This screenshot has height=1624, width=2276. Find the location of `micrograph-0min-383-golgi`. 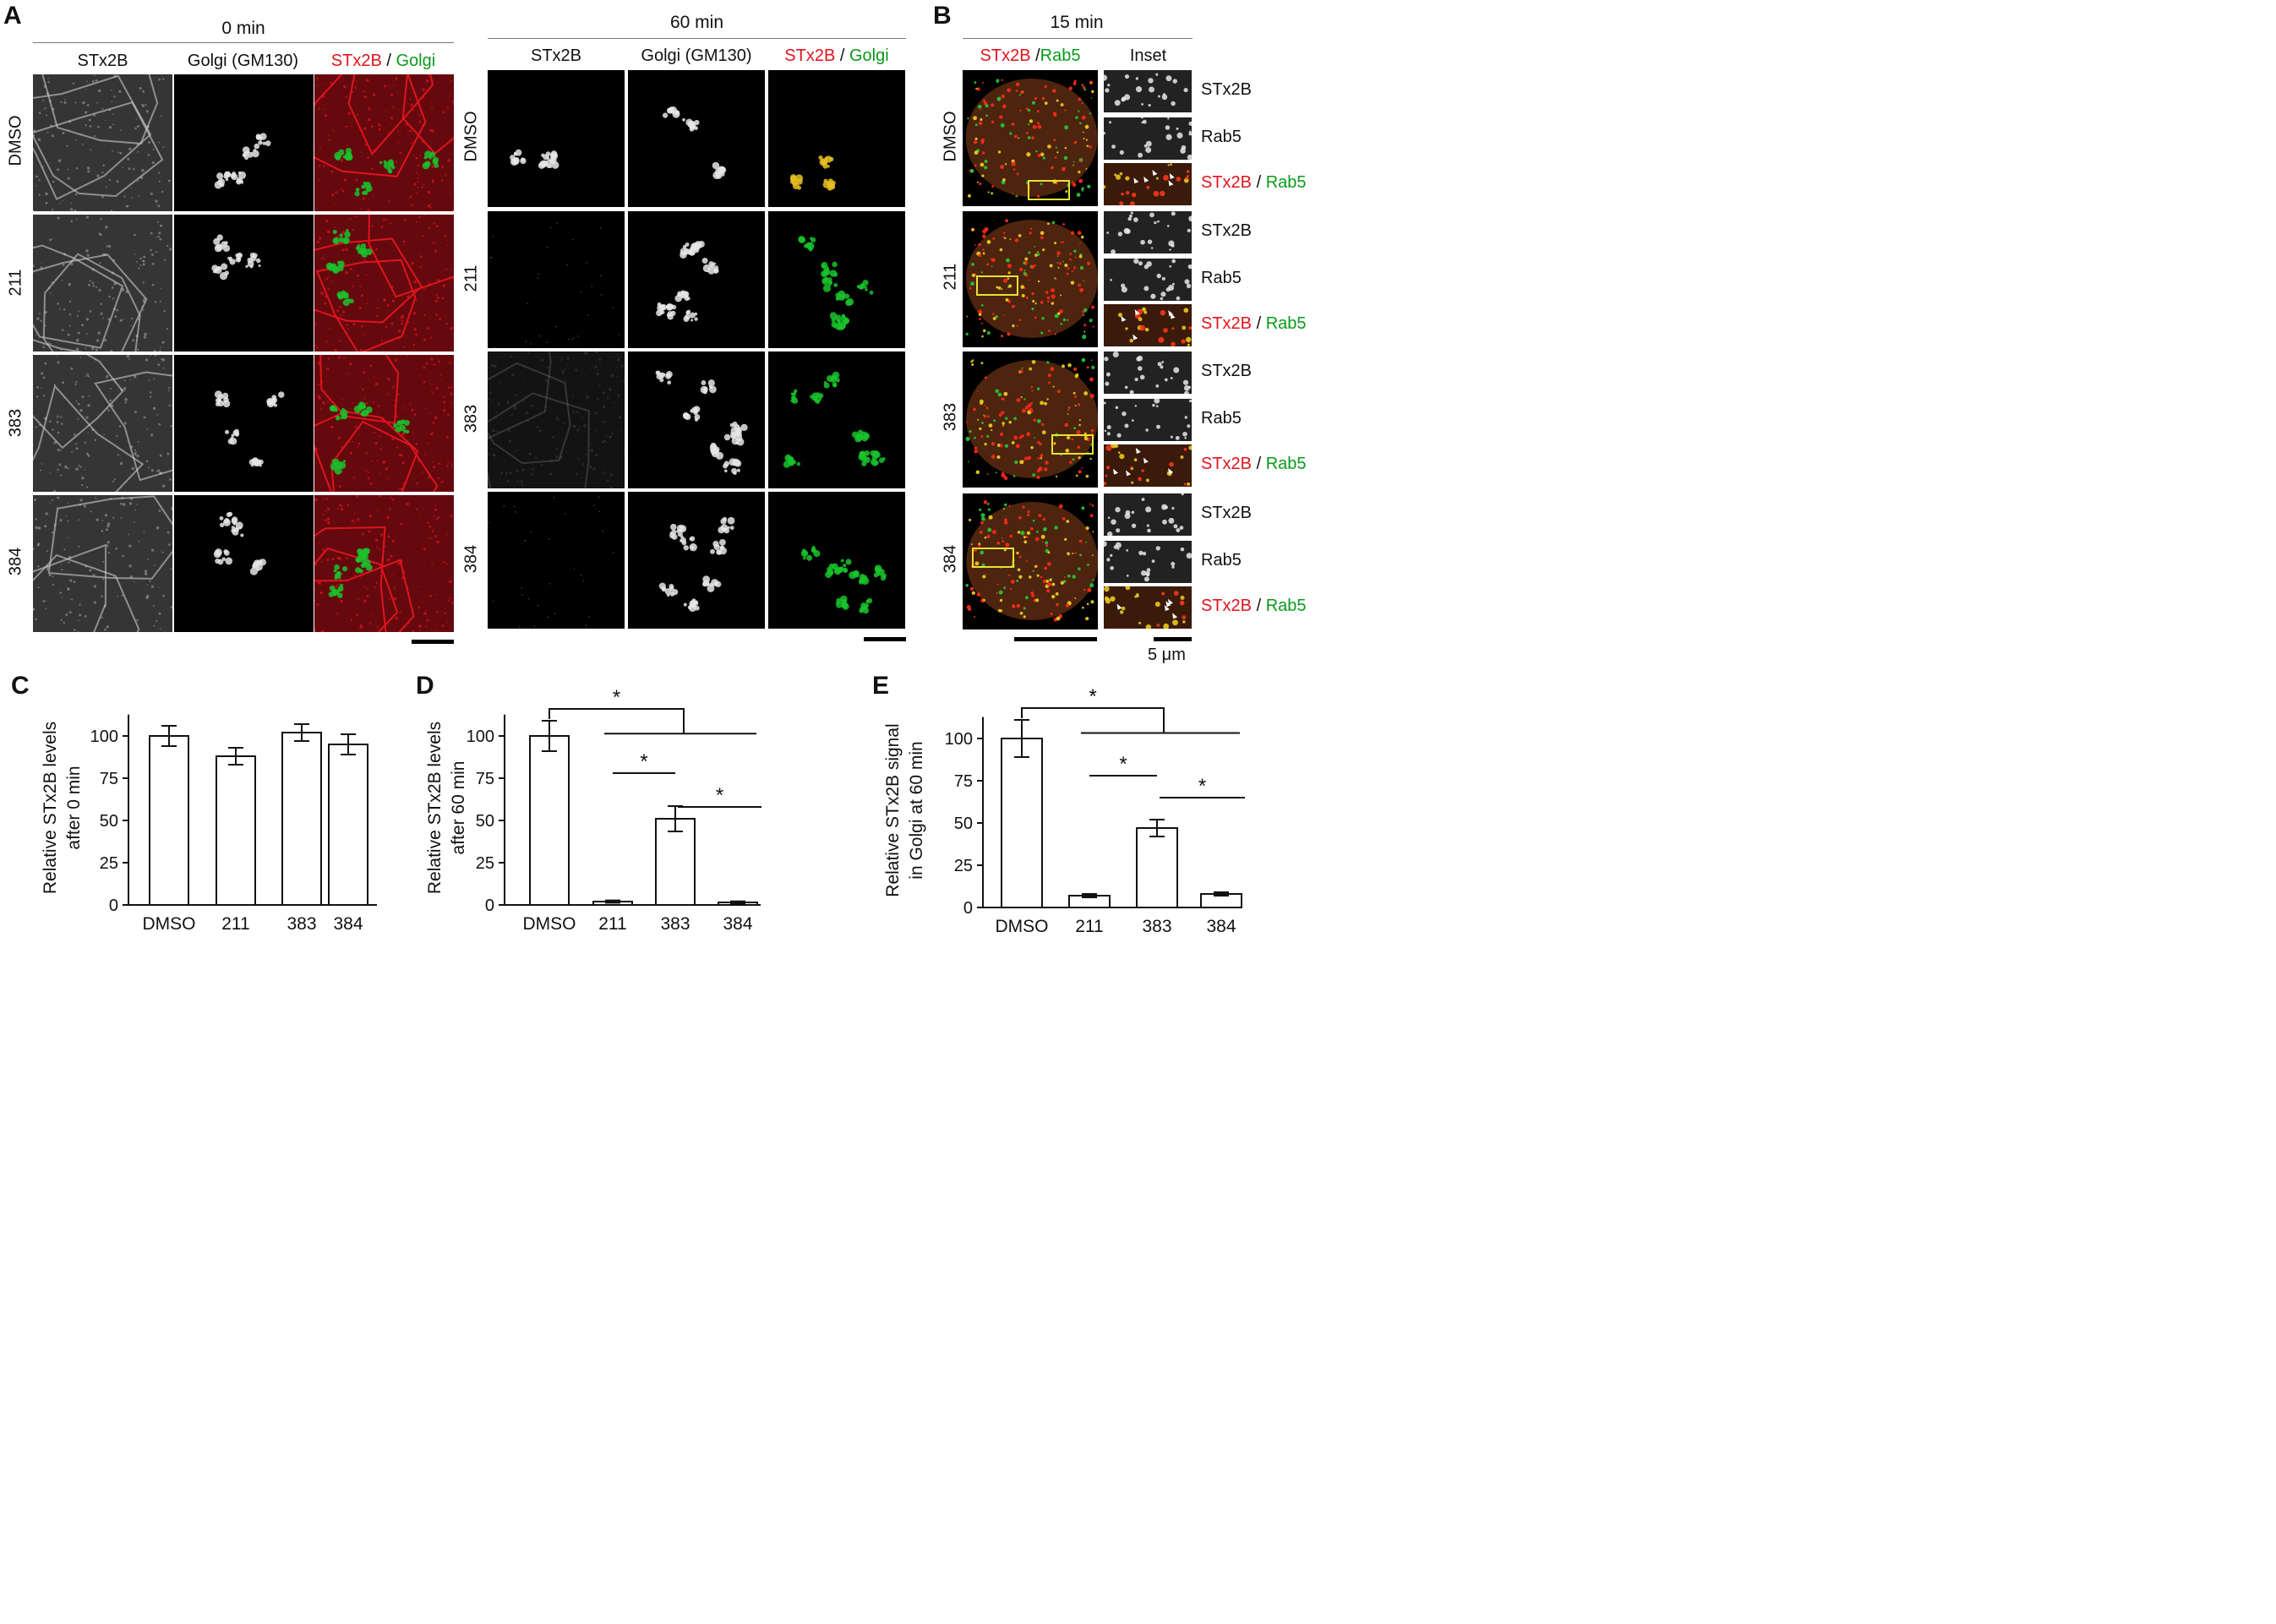

micrograph-0min-383-golgi is located at coordinates (244, 423).